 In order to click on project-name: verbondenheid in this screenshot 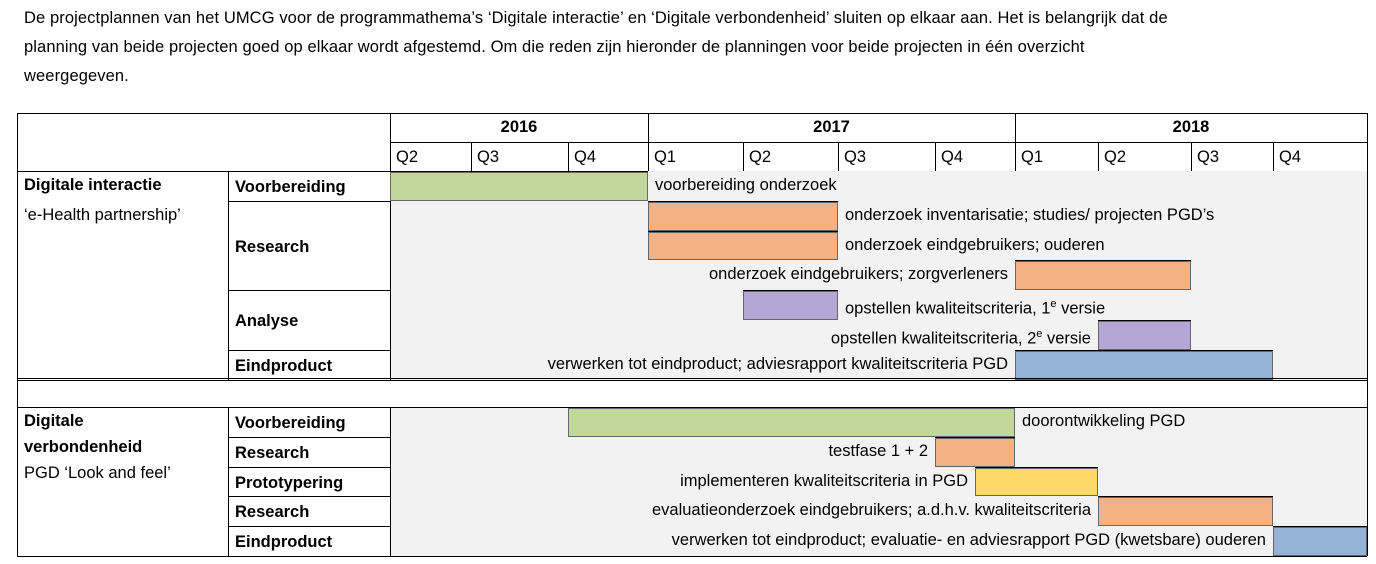, I will do `click(83, 447)`.